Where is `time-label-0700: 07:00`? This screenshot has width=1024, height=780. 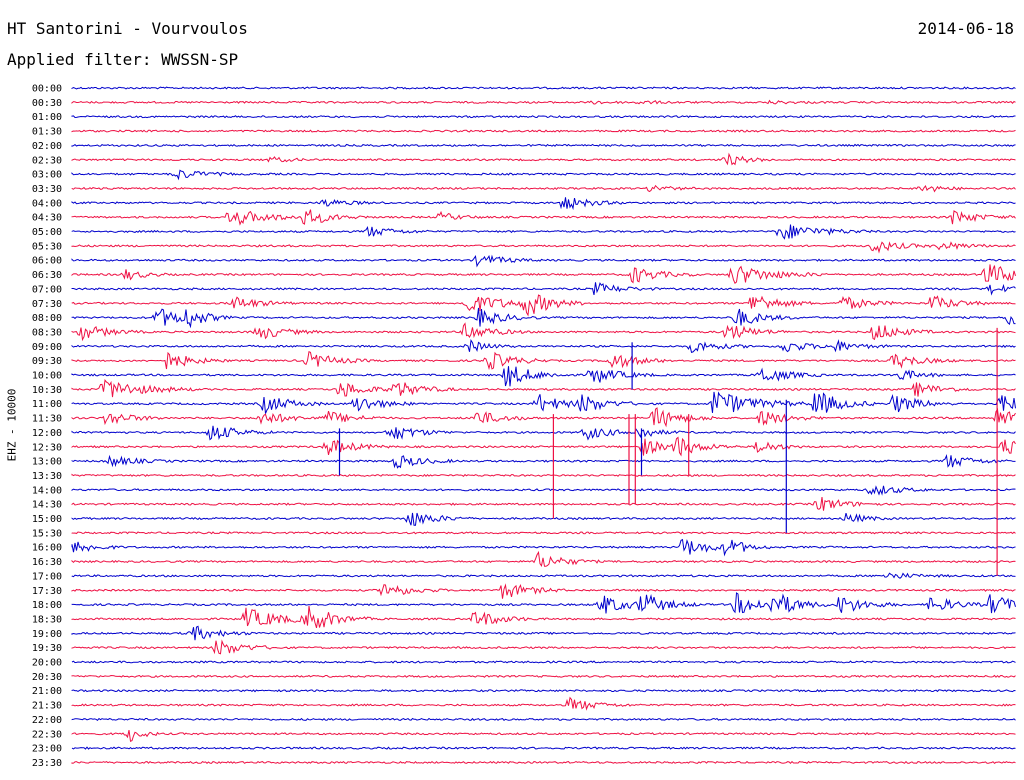 time-label-0700: 07:00 is located at coordinates (47, 289).